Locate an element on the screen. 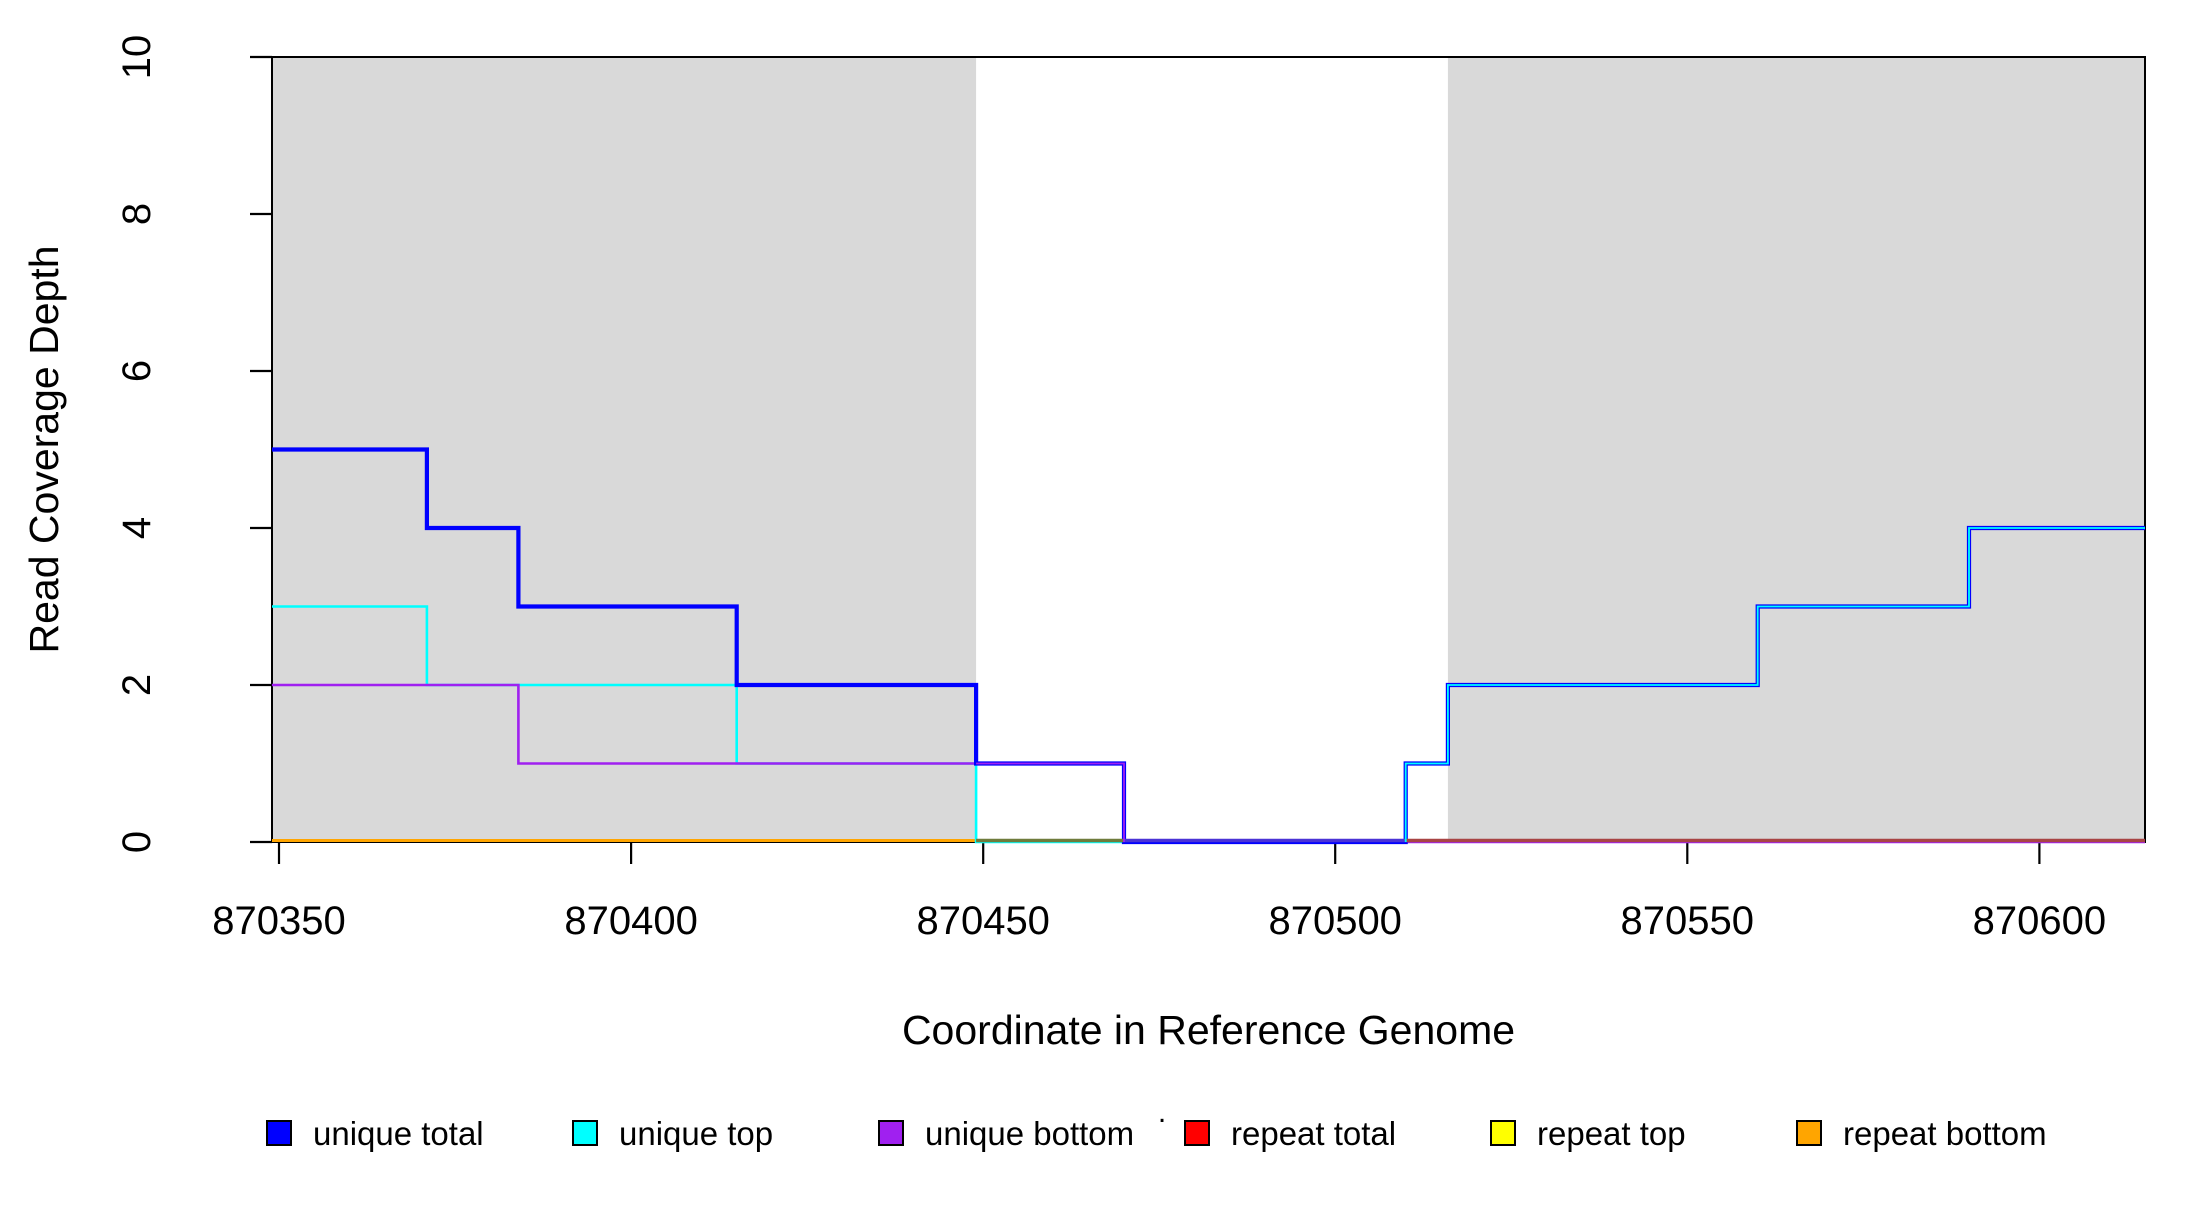 This screenshot has height=1205, width=2200. legend-item-unique-top: unique top is located at coordinates (672, 1133).